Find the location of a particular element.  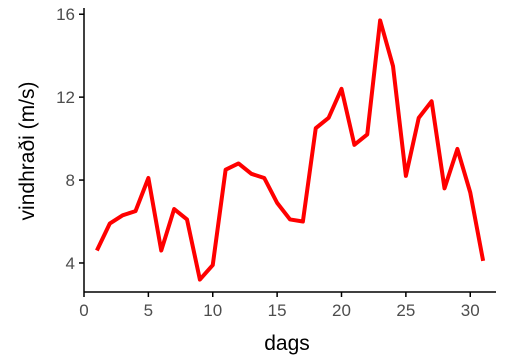

x-tick-label: 15 is located at coordinates (277, 310).